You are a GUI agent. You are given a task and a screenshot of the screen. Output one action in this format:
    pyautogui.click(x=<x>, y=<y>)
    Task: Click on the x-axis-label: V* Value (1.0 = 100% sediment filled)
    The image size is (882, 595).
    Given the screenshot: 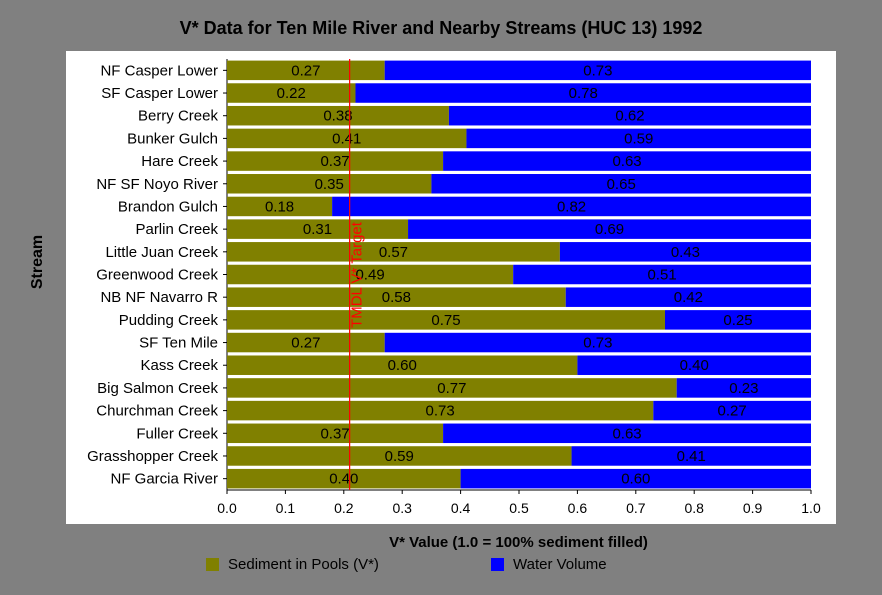 What is the action you would take?
    pyautogui.click(x=518, y=542)
    